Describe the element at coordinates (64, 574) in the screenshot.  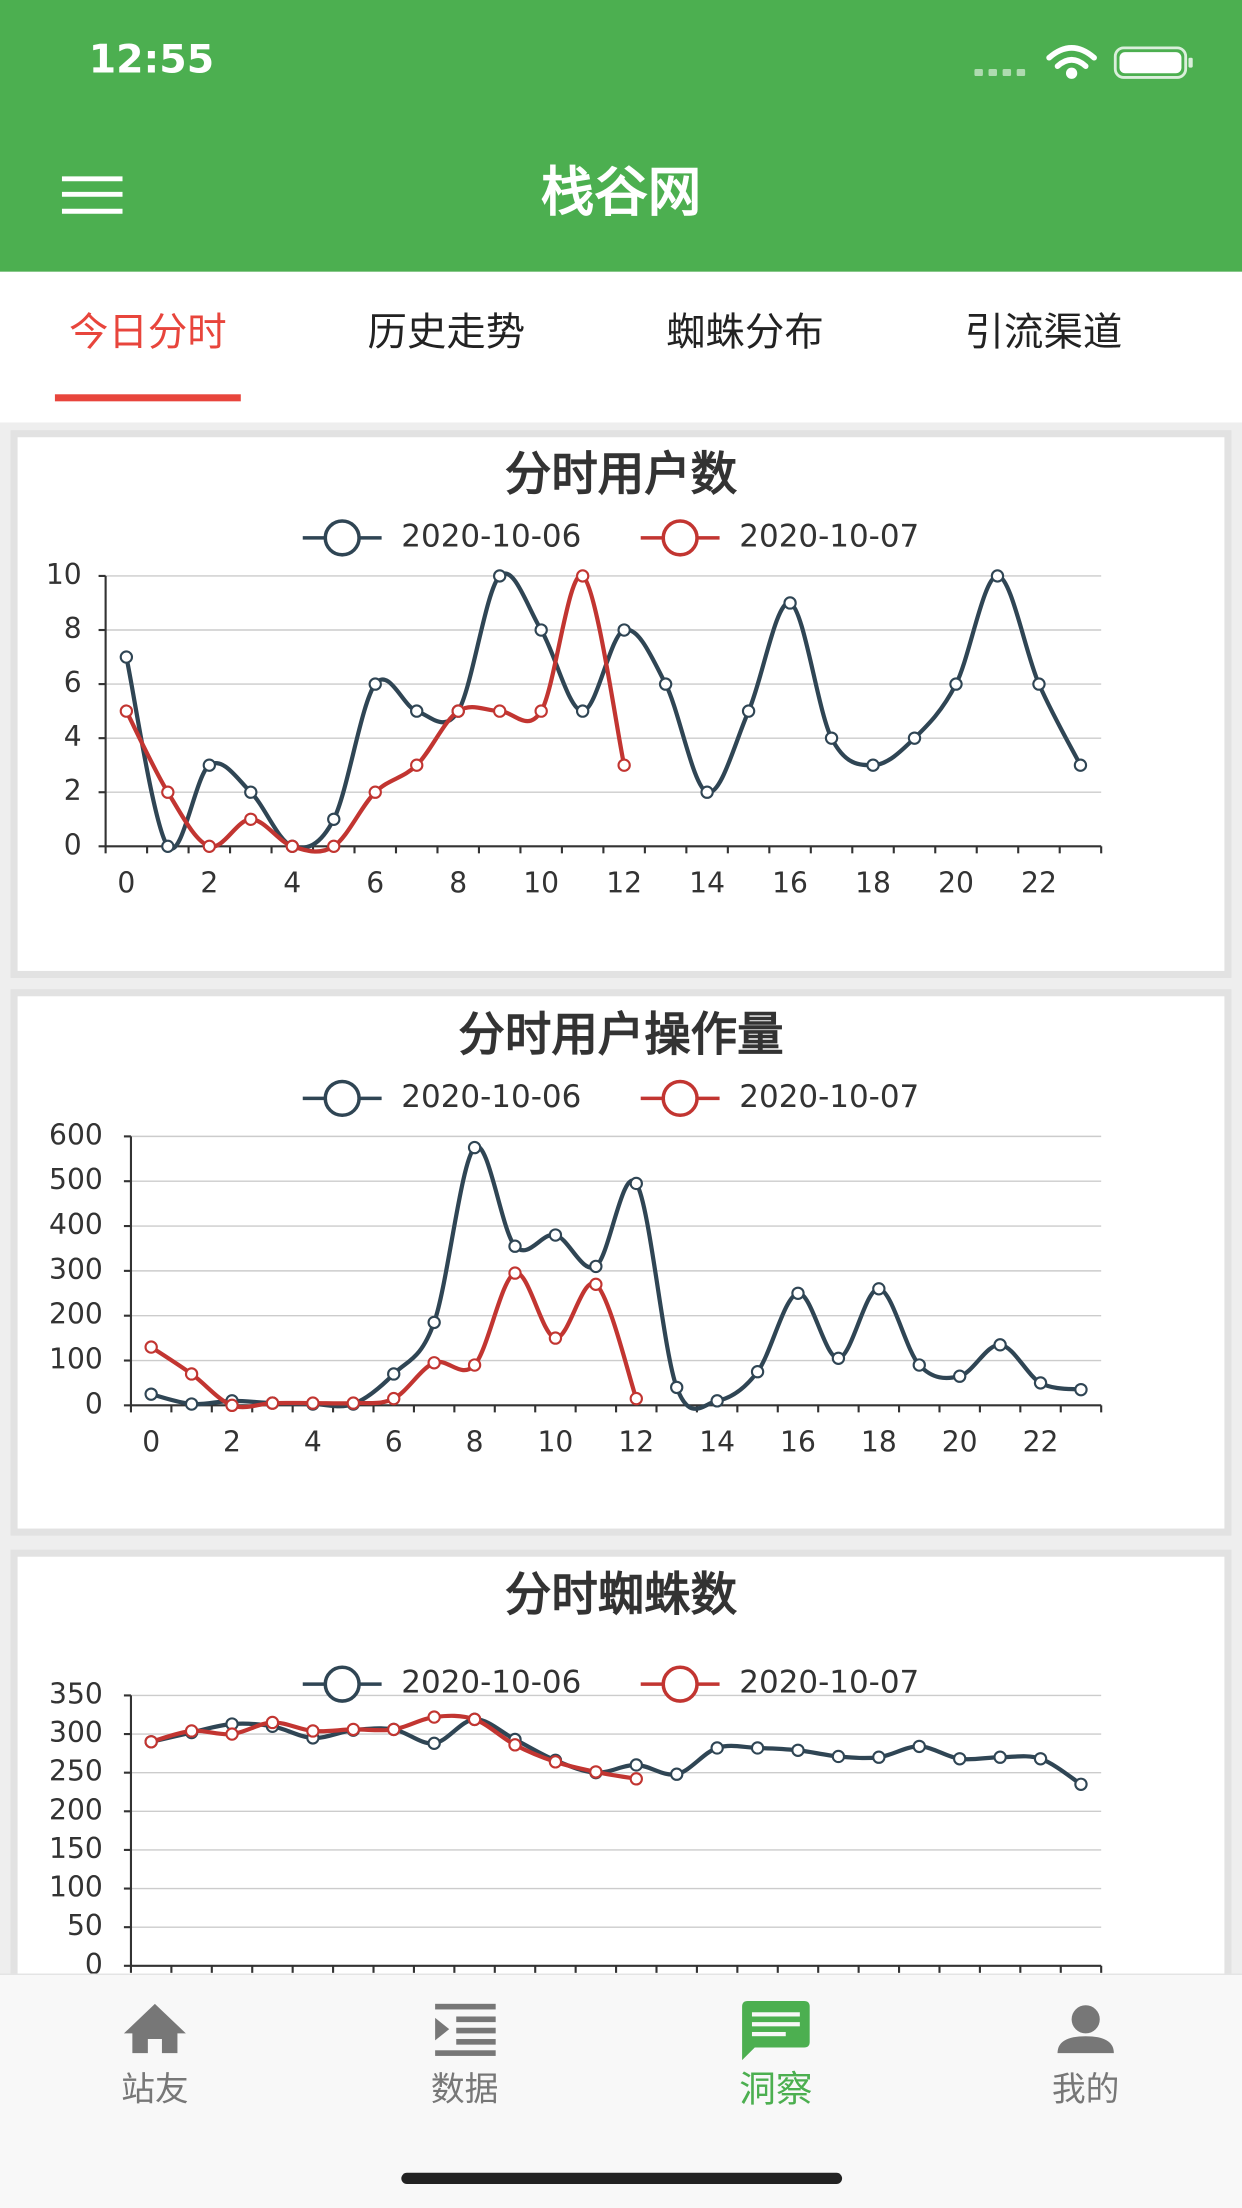
I see `y-tick-label: 10` at that location.